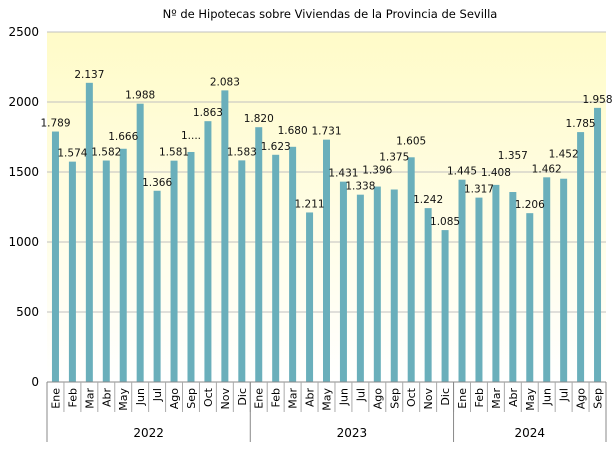 This screenshot has height=451, width=616. Describe the element at coordinates (72, 154) in the screenshot. I see `data-label: 1.574` at that location.